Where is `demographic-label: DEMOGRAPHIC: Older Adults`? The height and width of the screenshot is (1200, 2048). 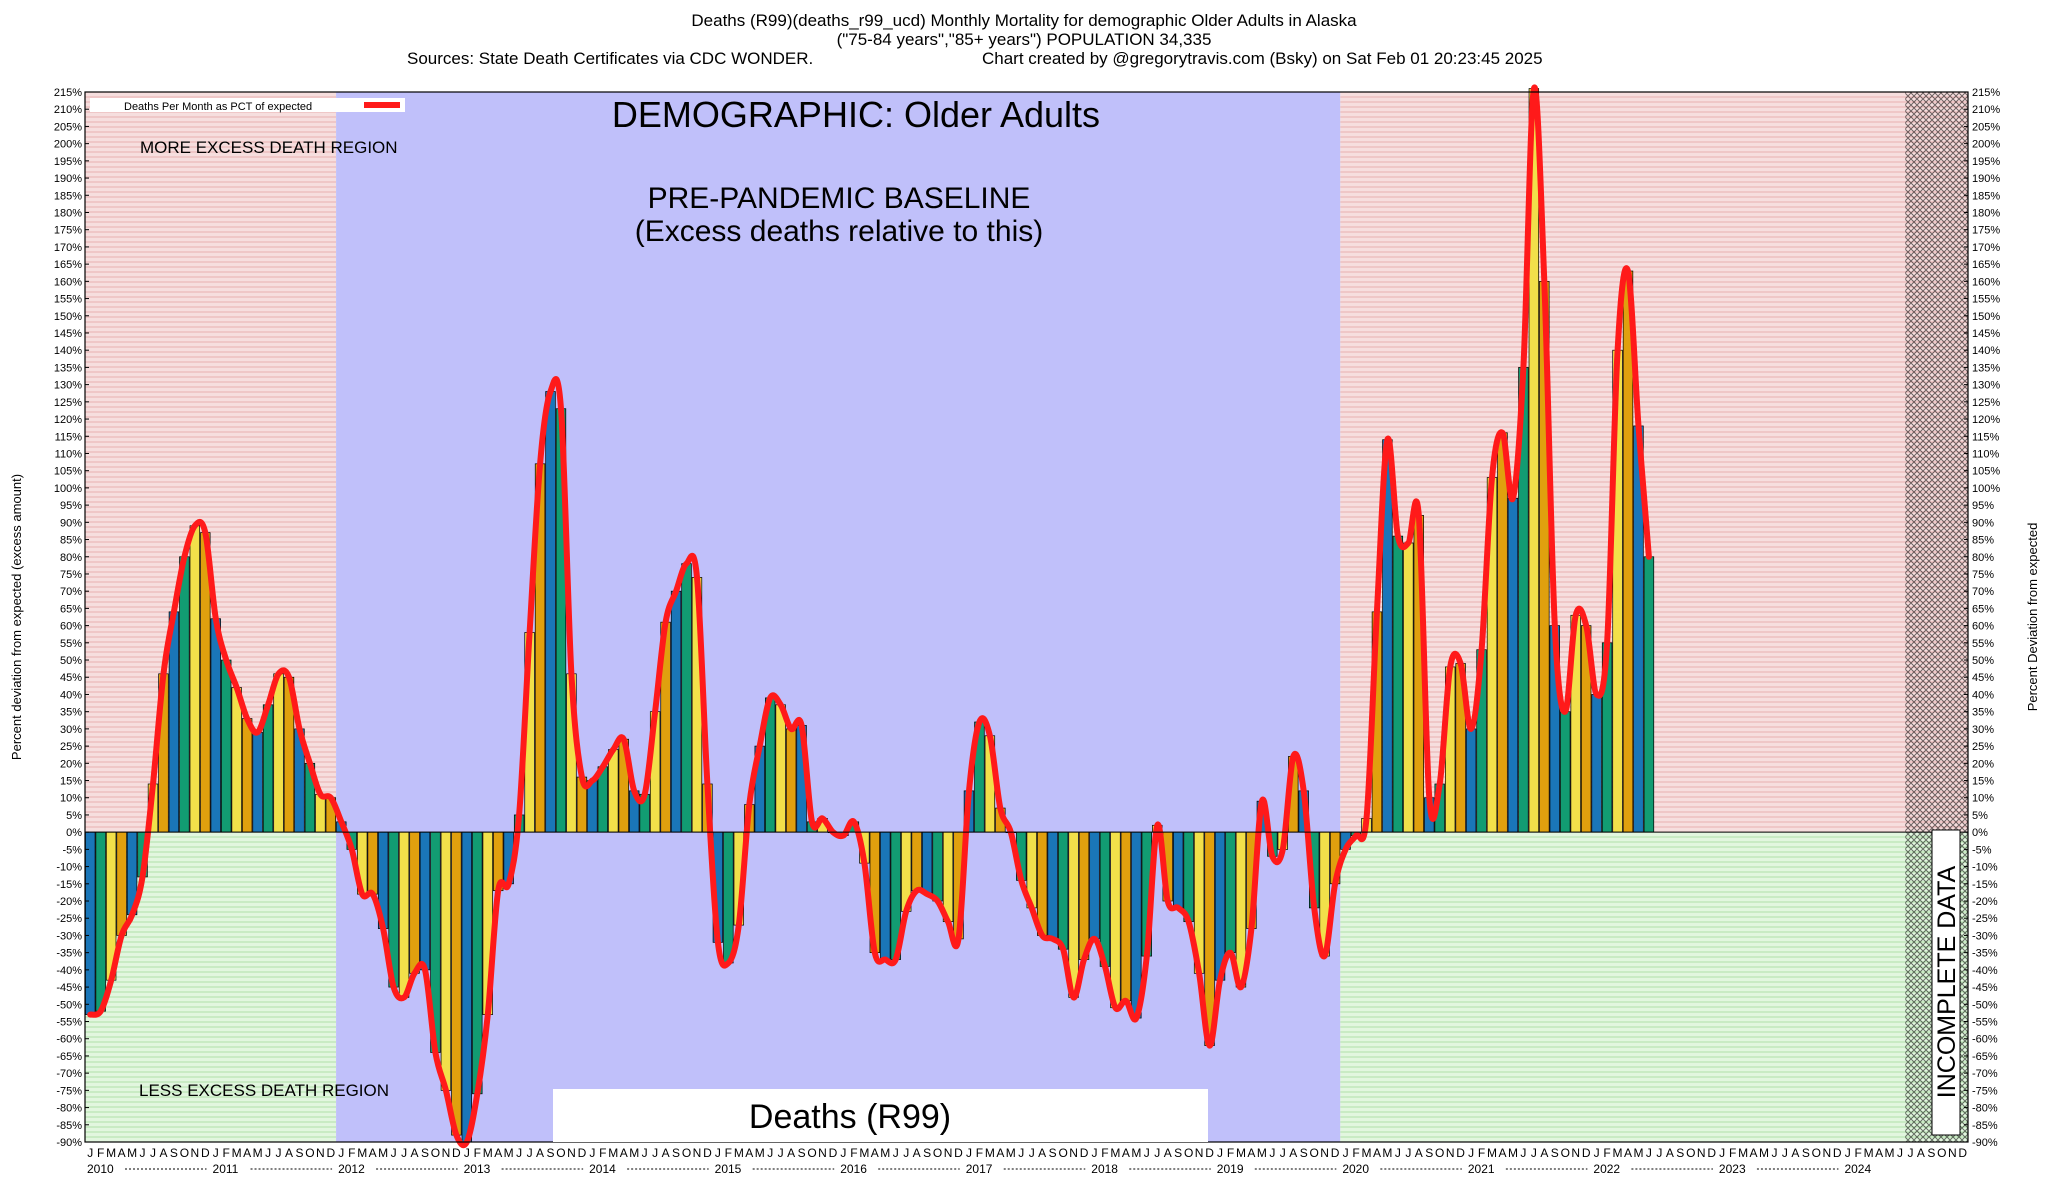 demographic-label: DEMOGRAPHIC: Older Adults is located at coordinates (856, 114).